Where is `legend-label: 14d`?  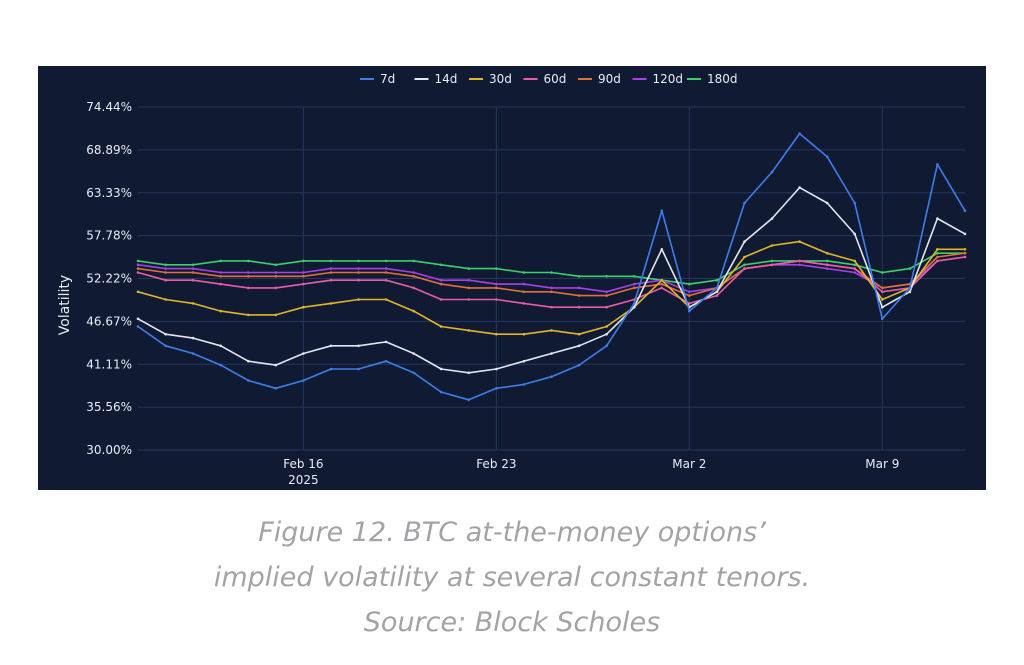 legend-label: 14d is located at coordinates (446, 79).